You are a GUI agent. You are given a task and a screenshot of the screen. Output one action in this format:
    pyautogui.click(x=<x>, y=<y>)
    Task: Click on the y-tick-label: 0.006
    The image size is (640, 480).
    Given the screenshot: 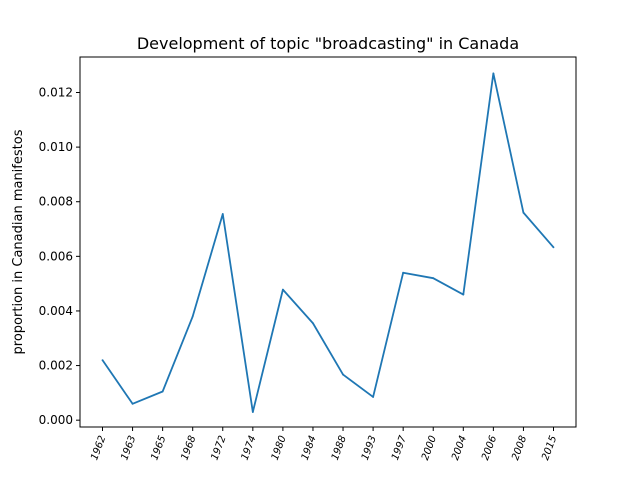 What is the action you would take?
    pyautogui.click(x=56, y=256)
    